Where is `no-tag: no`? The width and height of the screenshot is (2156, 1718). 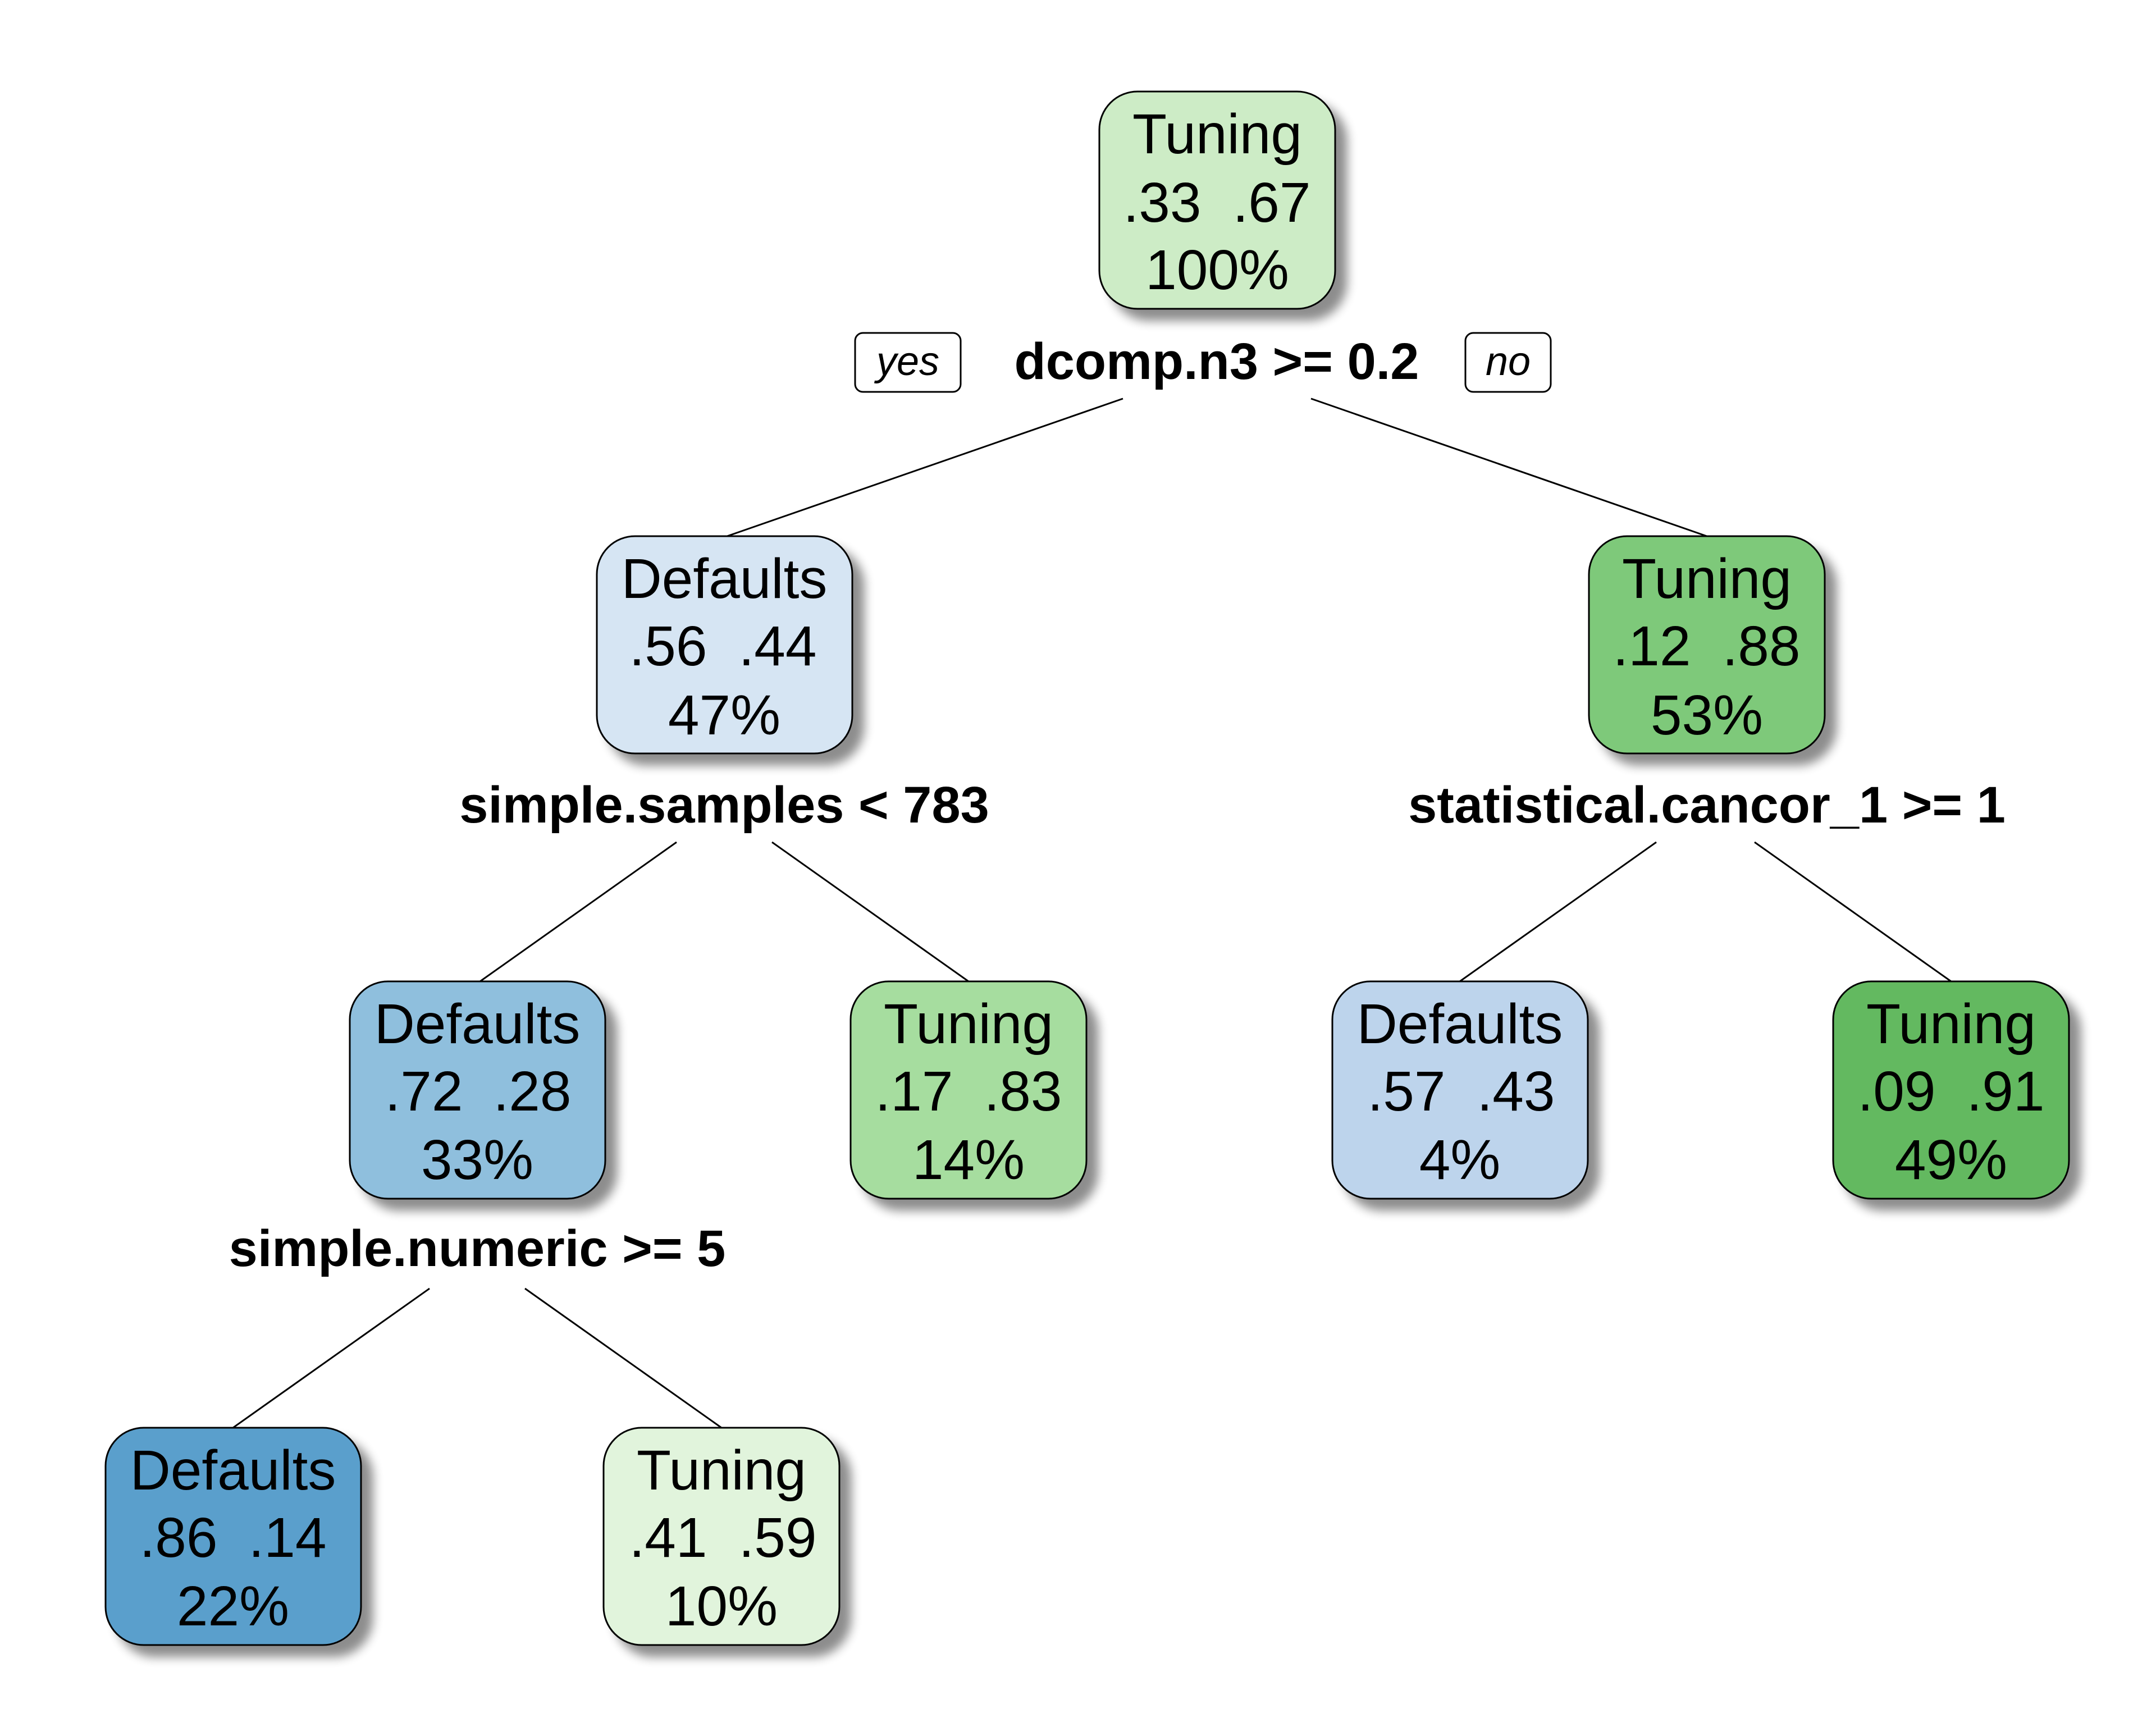 no-tag: no is located at coordinates (1508, 362).